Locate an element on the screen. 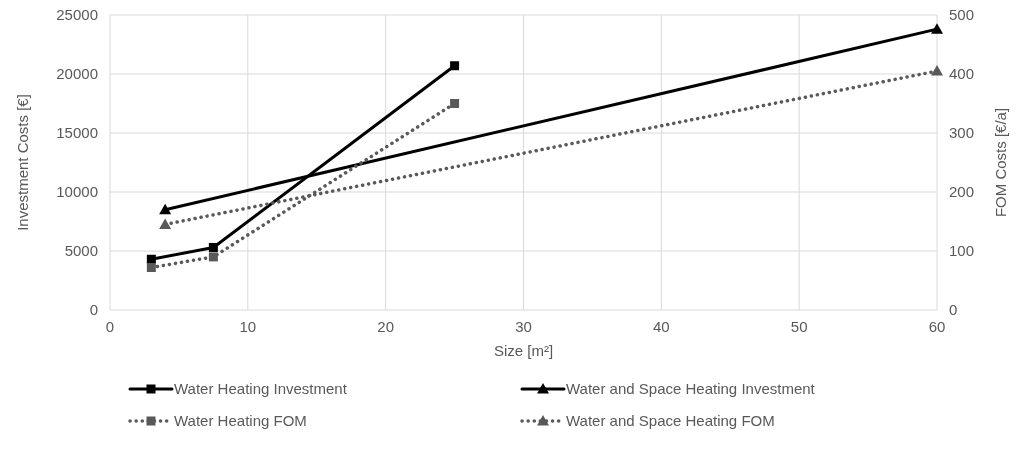 The height and width of the screenshot is (460, 1024). y2-tick-label: 200 is located at coordinates (962, 191).